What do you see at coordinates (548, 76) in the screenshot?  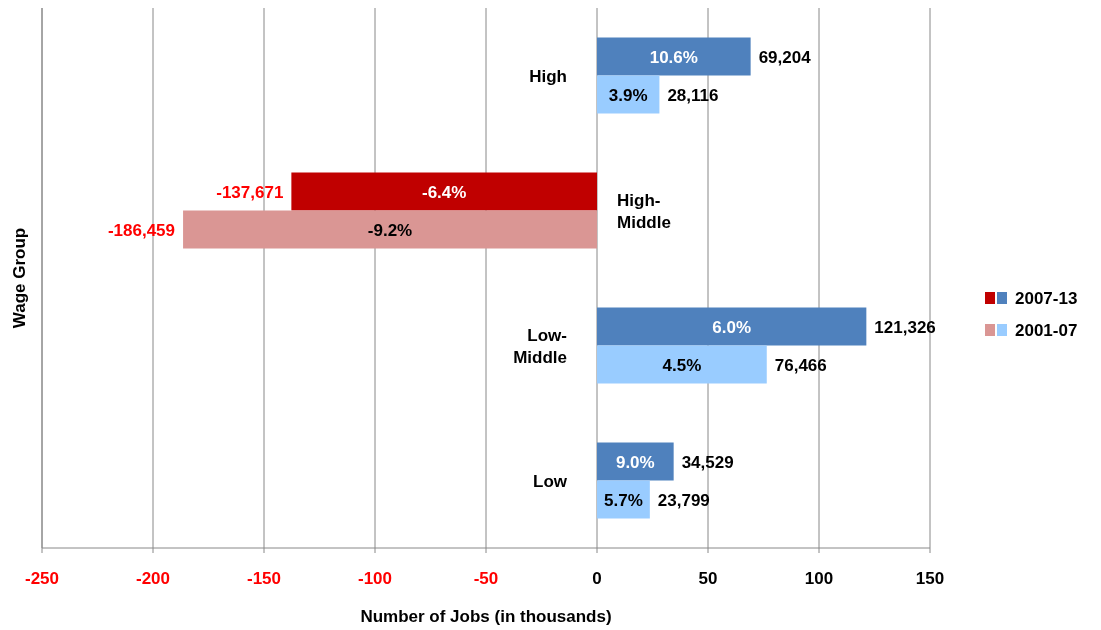 I see `y-tick-label: High` at bounding box center [548, 76].